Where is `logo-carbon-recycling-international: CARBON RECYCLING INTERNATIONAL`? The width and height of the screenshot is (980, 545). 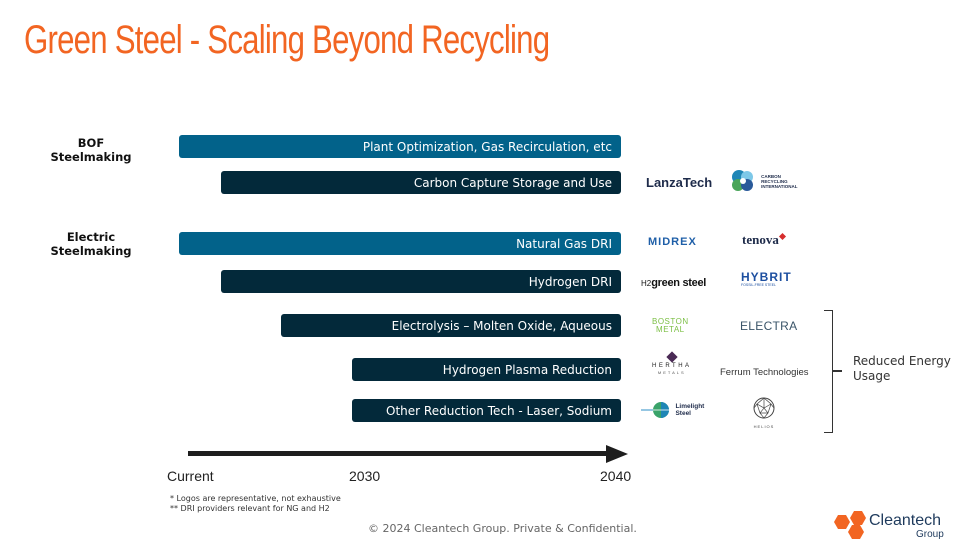 logo-carbon-recycling-international: CARBON RECYCLING INTERNATIONAL is located at coordinates (764, 181).